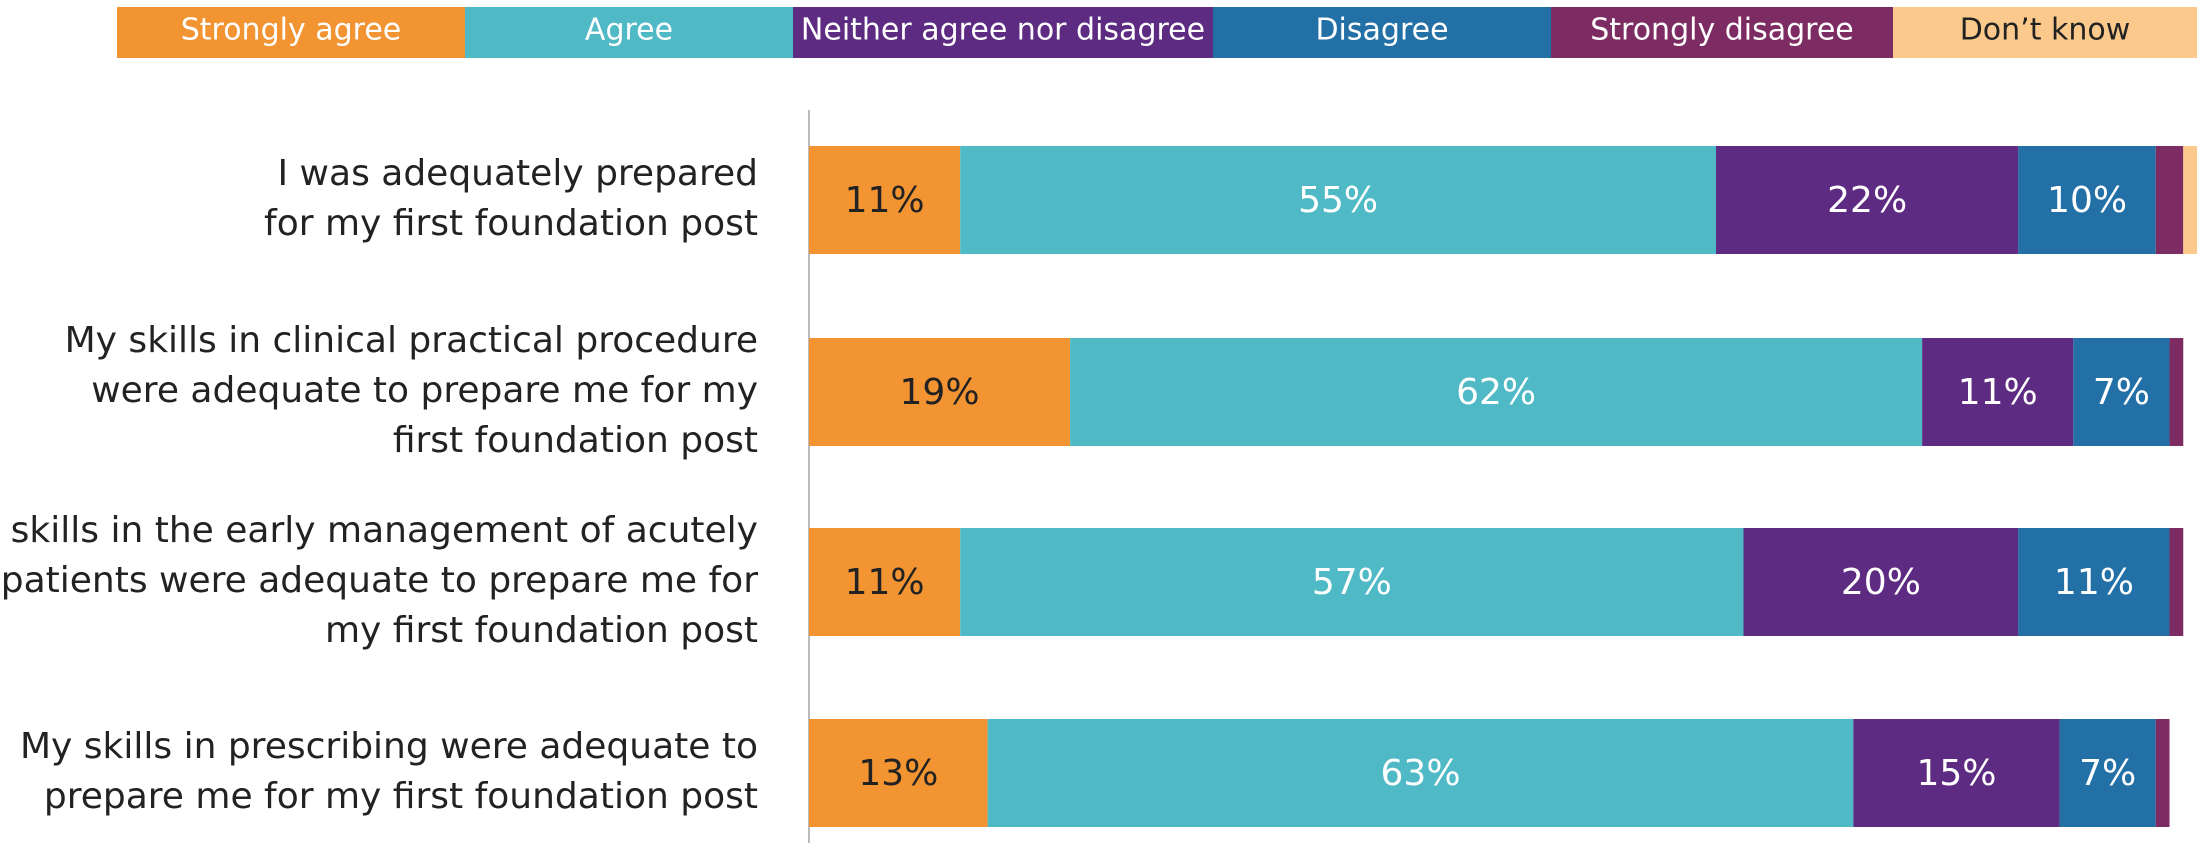 Image resolution: width=2201 pixels, height=843 pixels. I want to click on legend-label: Strongly agree, so click(291, 30).